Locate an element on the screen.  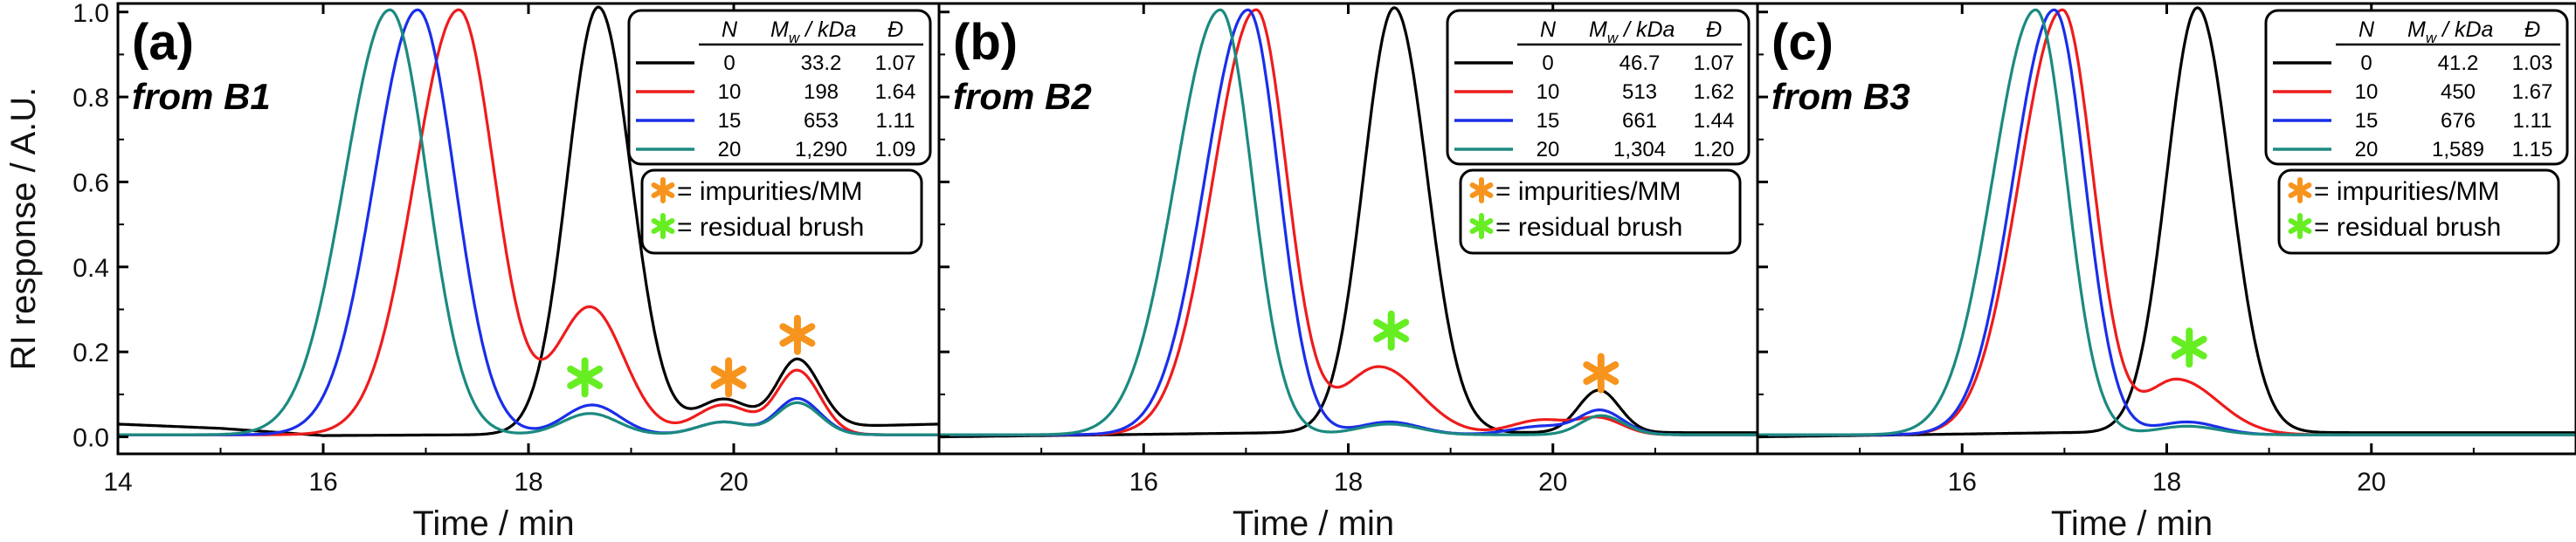
table-cell-dispersity: 1.07 is located at coordinates (1714, 63).